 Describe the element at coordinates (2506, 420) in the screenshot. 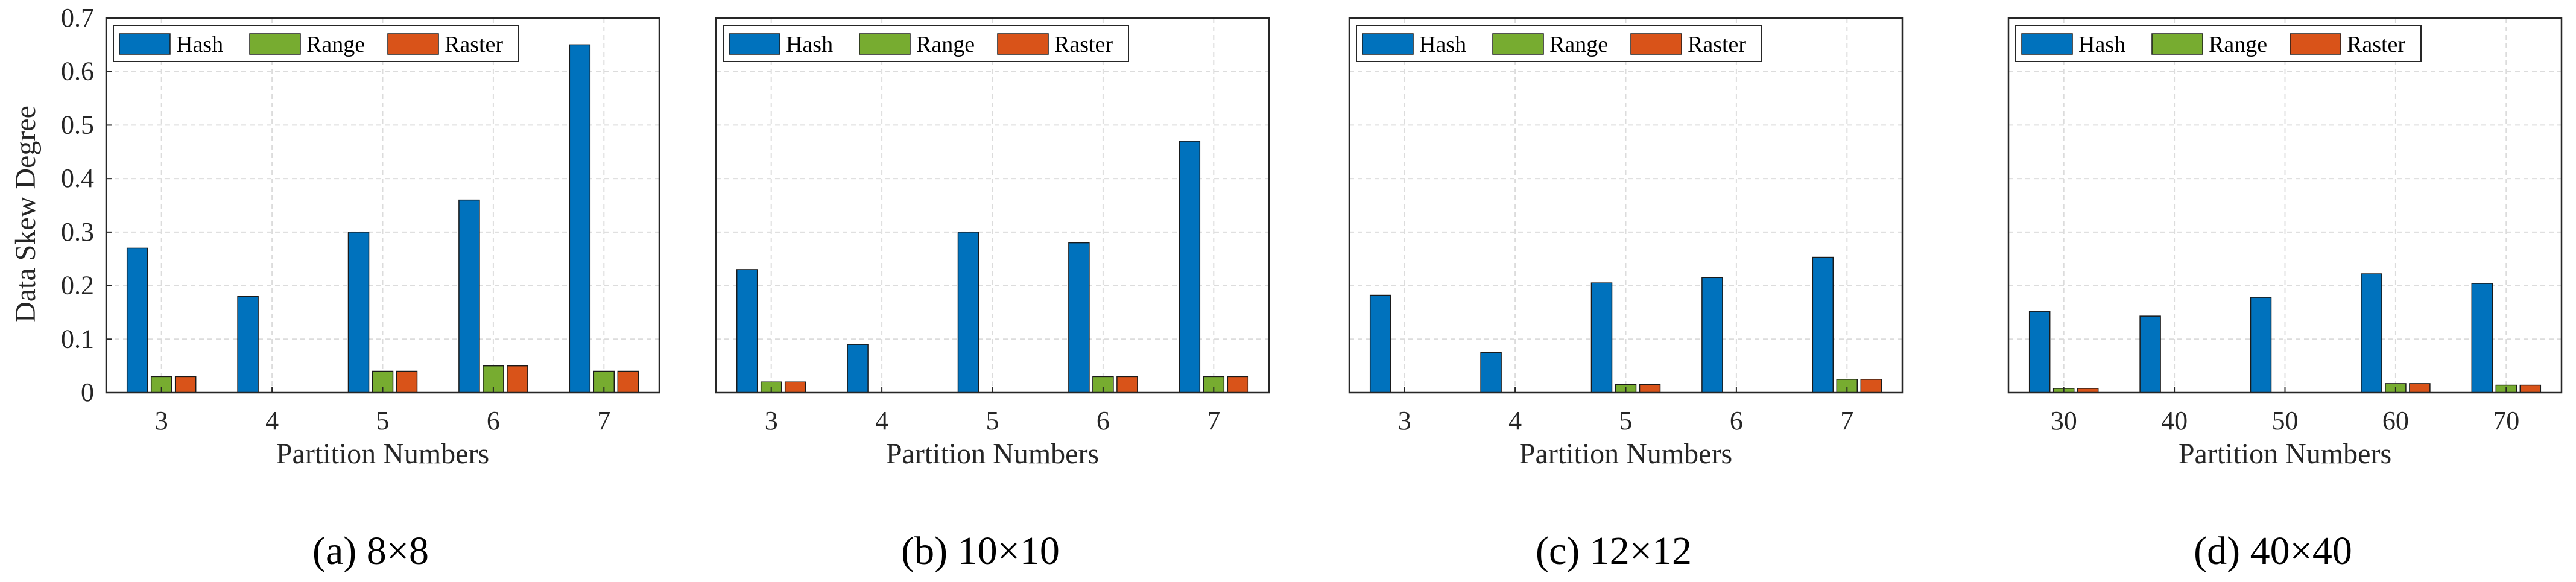

I see `x-tick-label: 70` at that location.